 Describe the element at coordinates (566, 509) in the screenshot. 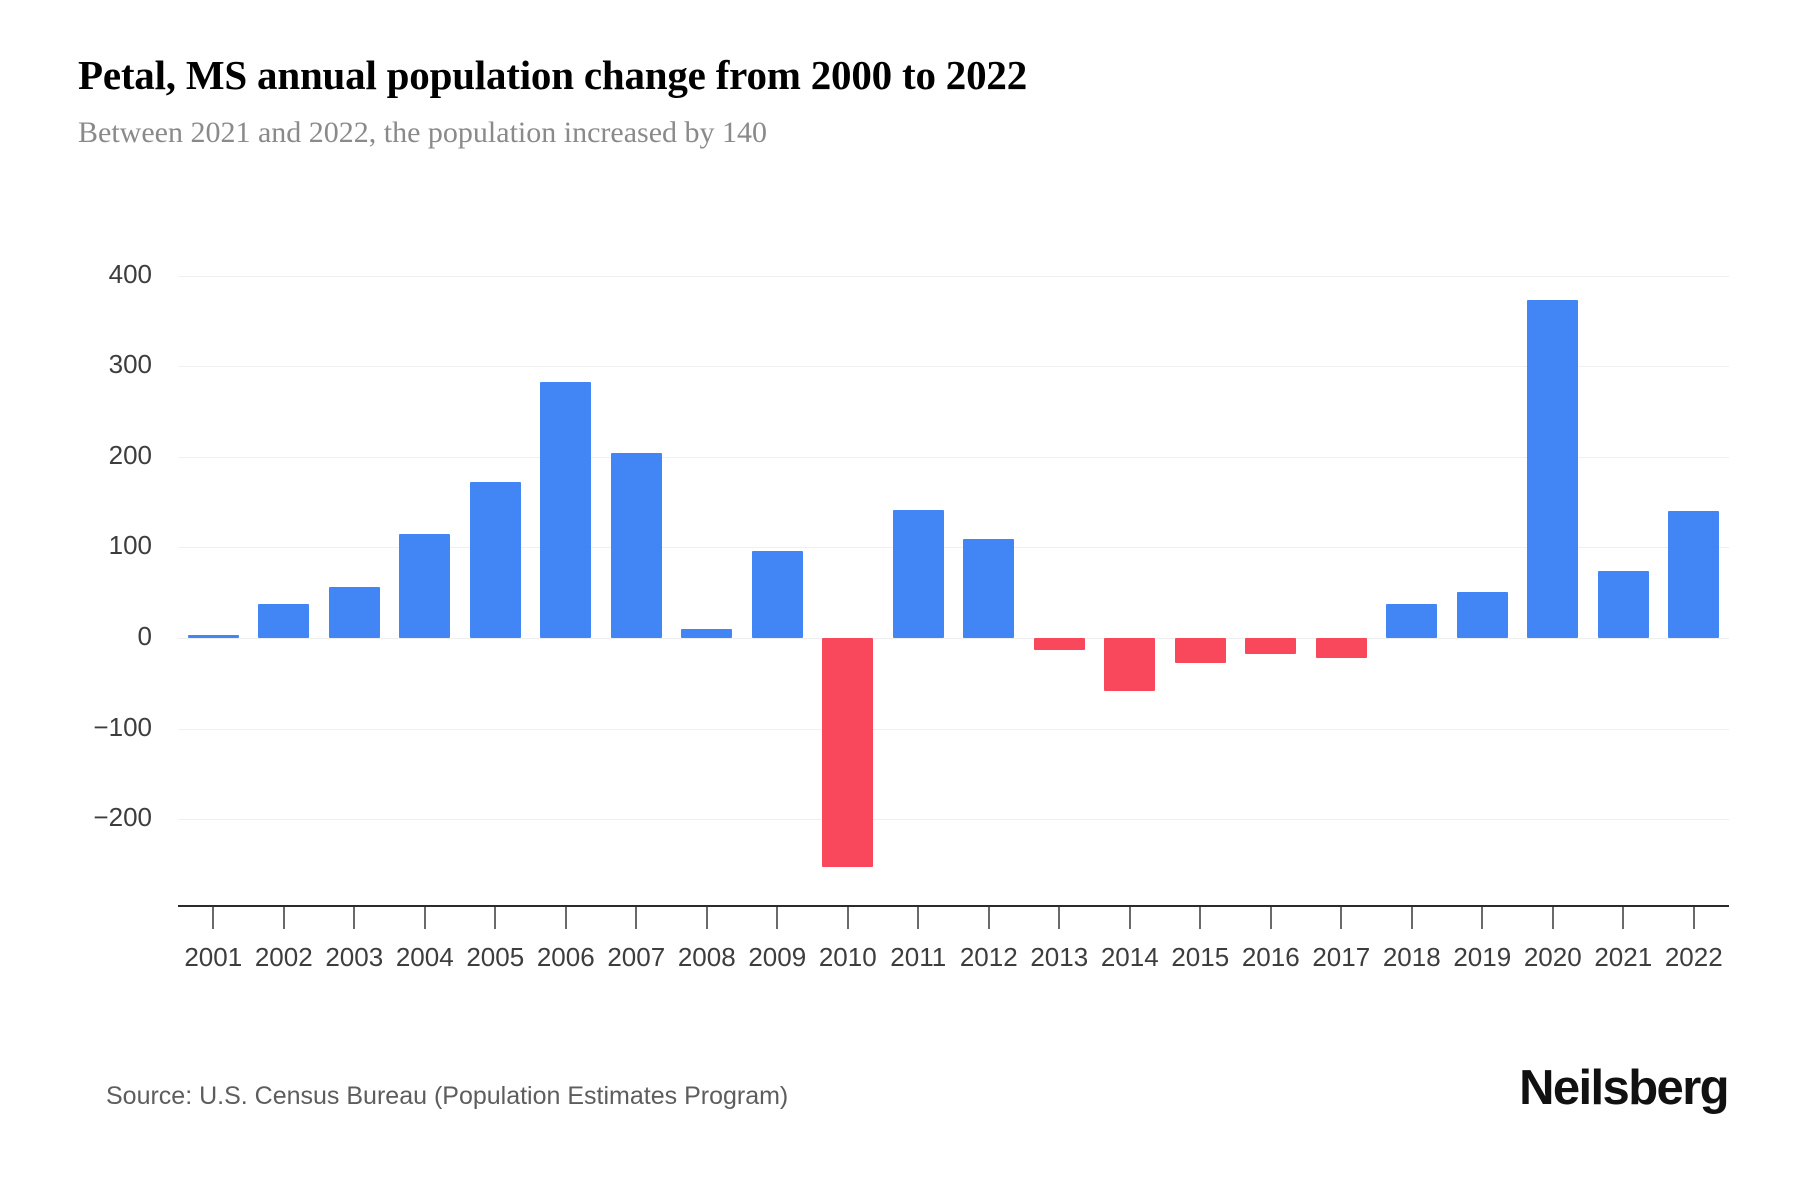

I see `bar-2006` at that location.